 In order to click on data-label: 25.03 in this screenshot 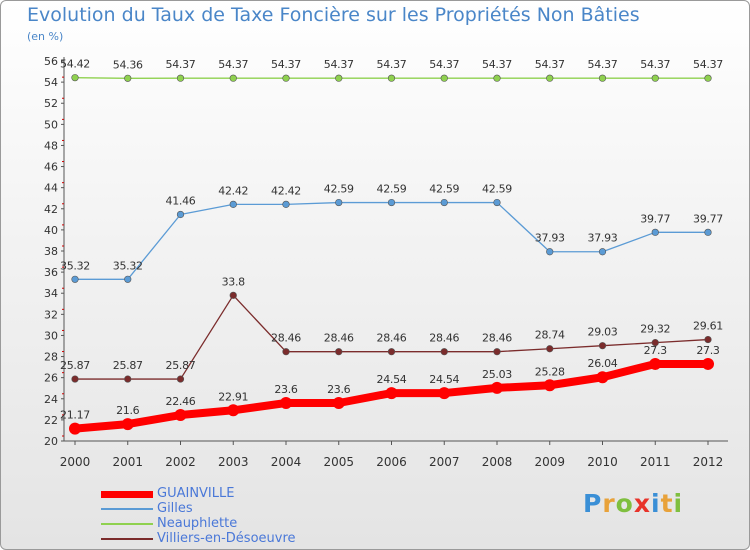, I will do `click(497, 374)`.